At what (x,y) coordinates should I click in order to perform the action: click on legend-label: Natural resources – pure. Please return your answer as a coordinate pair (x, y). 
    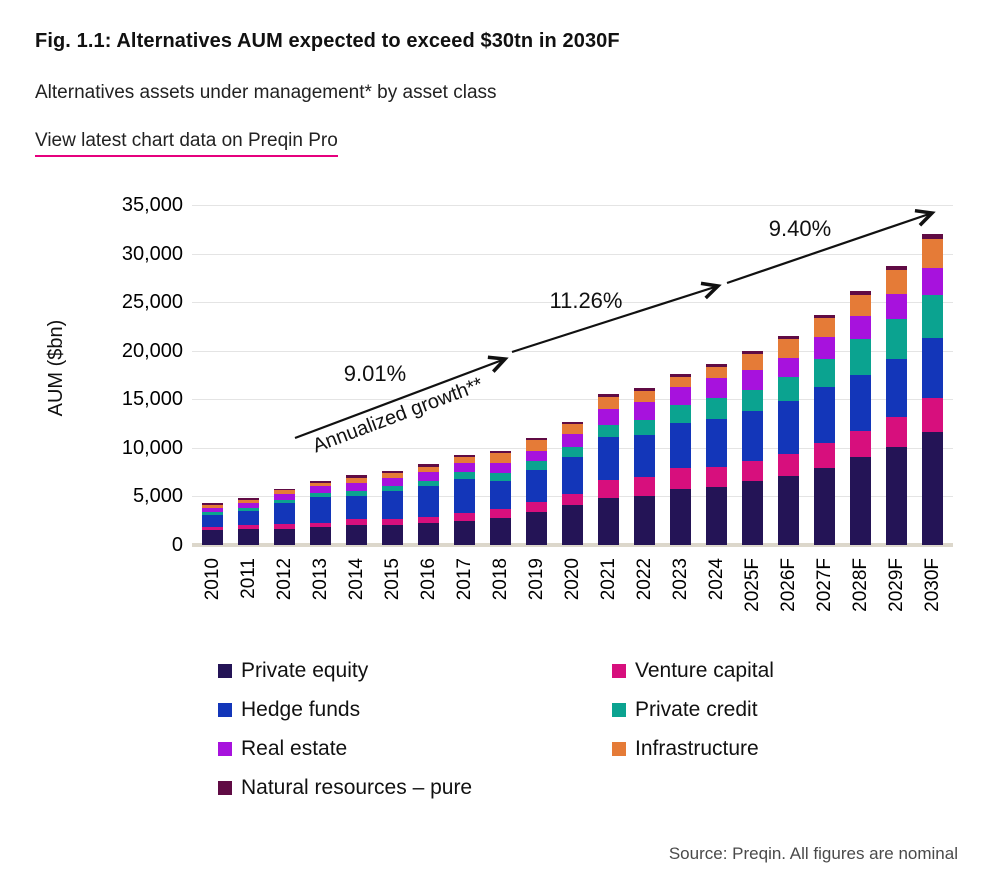
    Looking at the image, I should click on (357, 787).